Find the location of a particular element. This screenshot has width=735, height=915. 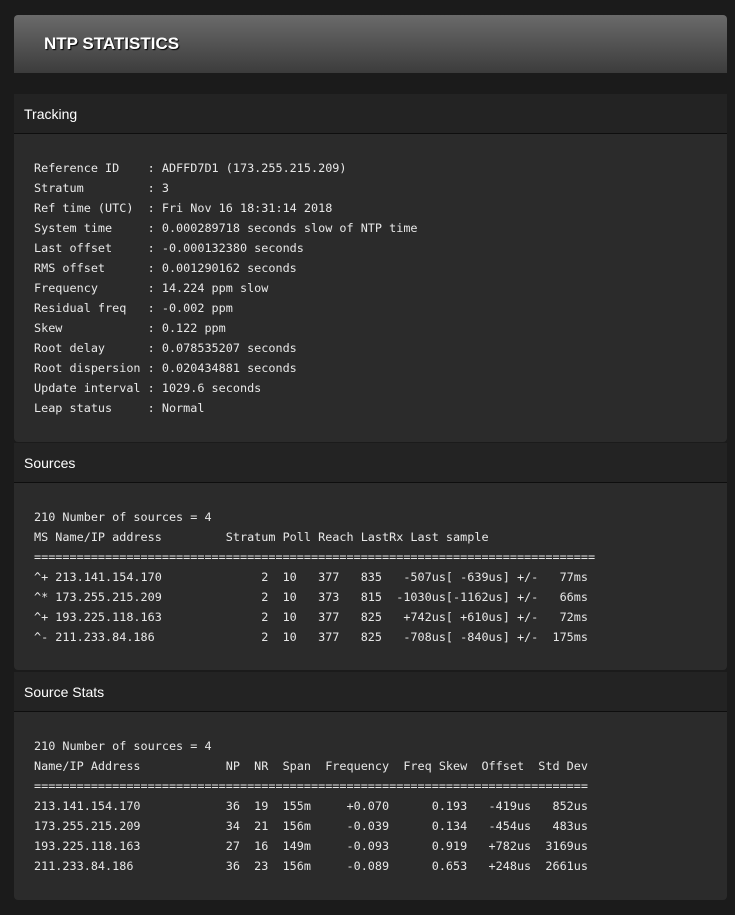

sources-line: 210 Number of sources = 4 is located at coordinates (123, 517).